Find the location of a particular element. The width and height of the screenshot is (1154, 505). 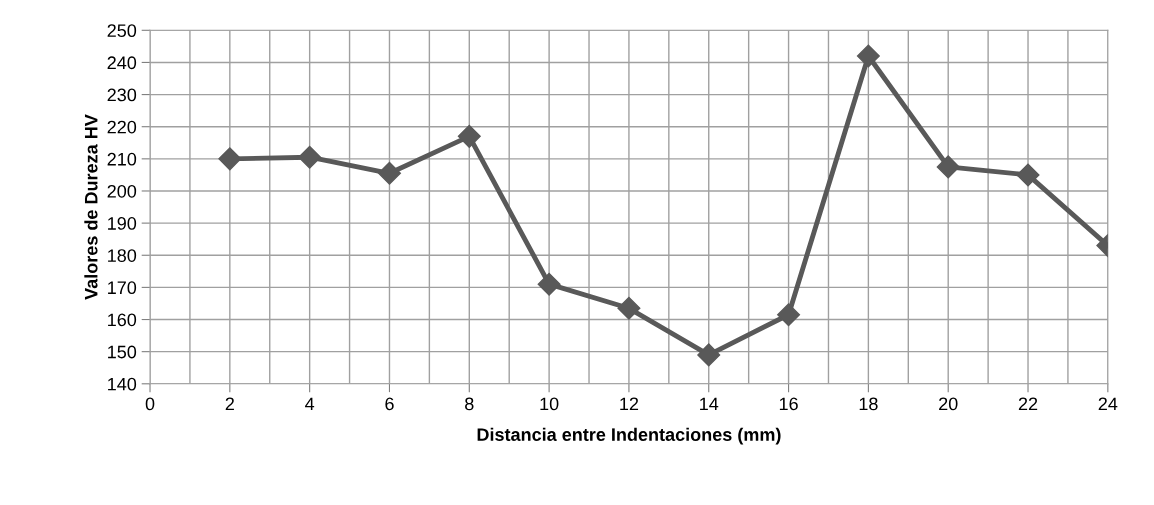

y-tick-label: 230 is located at coordinates (122, 95).